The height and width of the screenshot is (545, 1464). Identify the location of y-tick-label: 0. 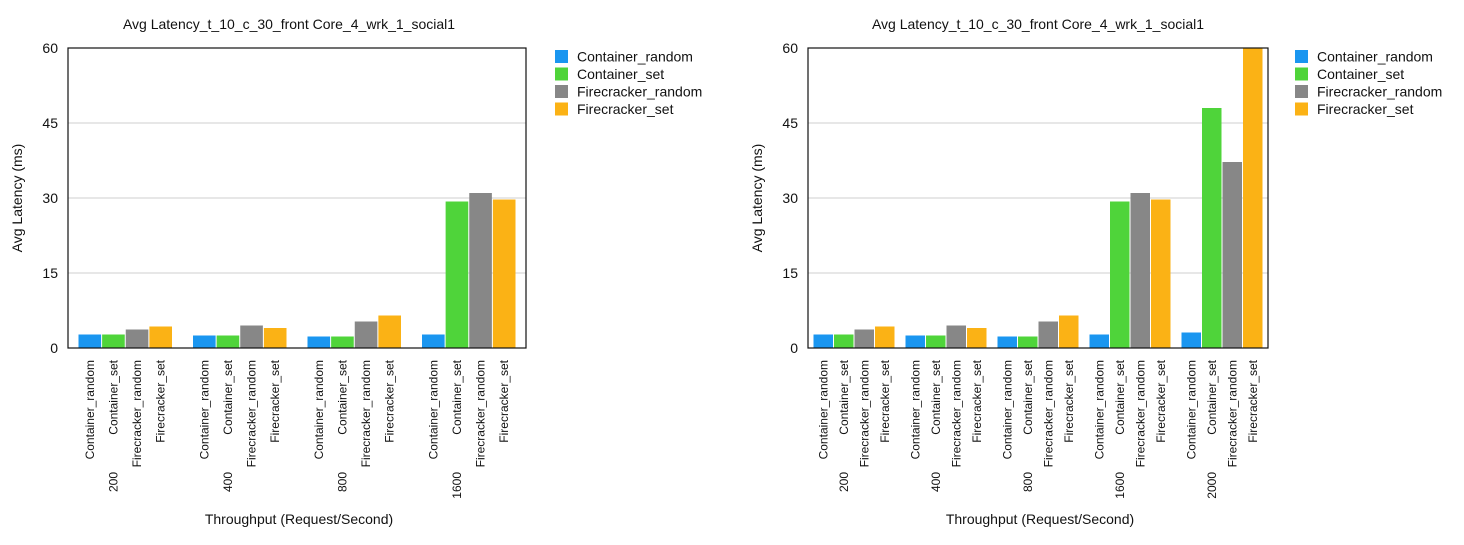
(794, 348).